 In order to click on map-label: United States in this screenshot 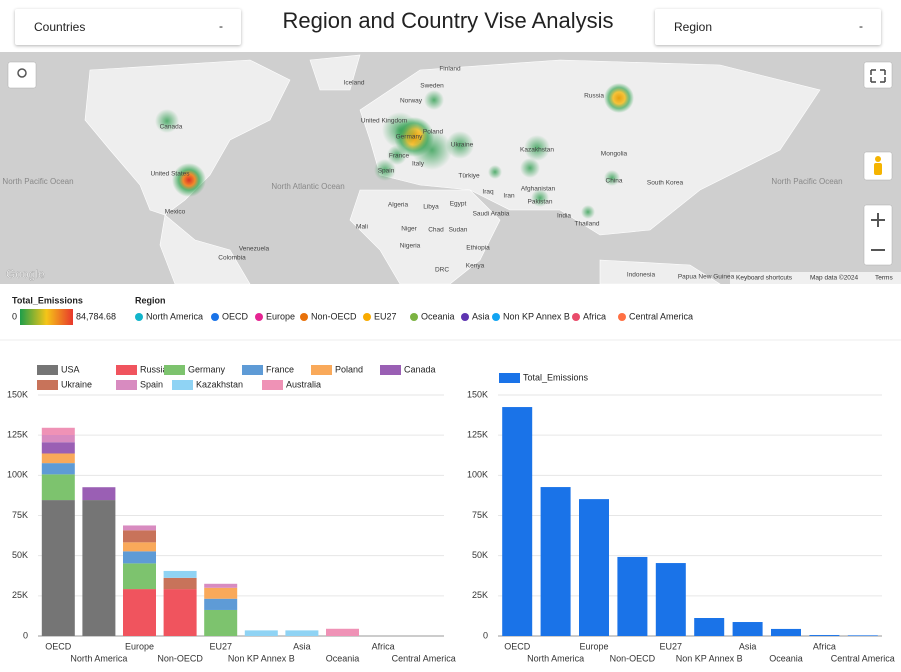, I will do `click(170, 174)`.